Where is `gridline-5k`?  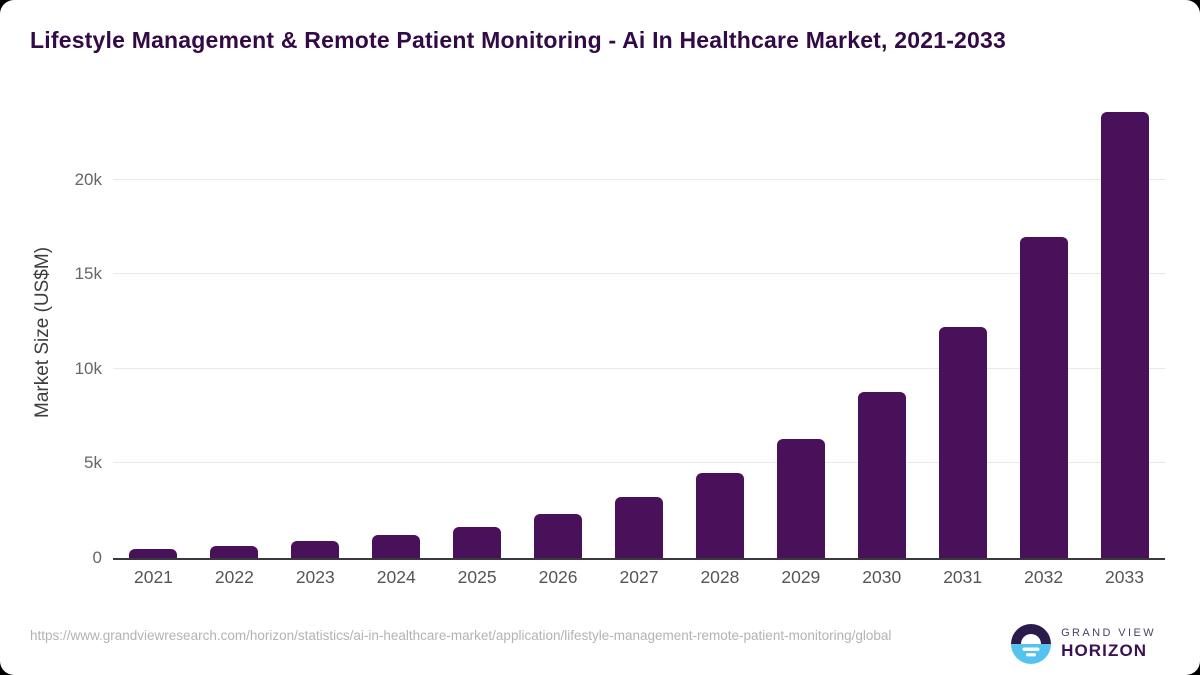 gridline-5k is located at coordinates (639, 463).